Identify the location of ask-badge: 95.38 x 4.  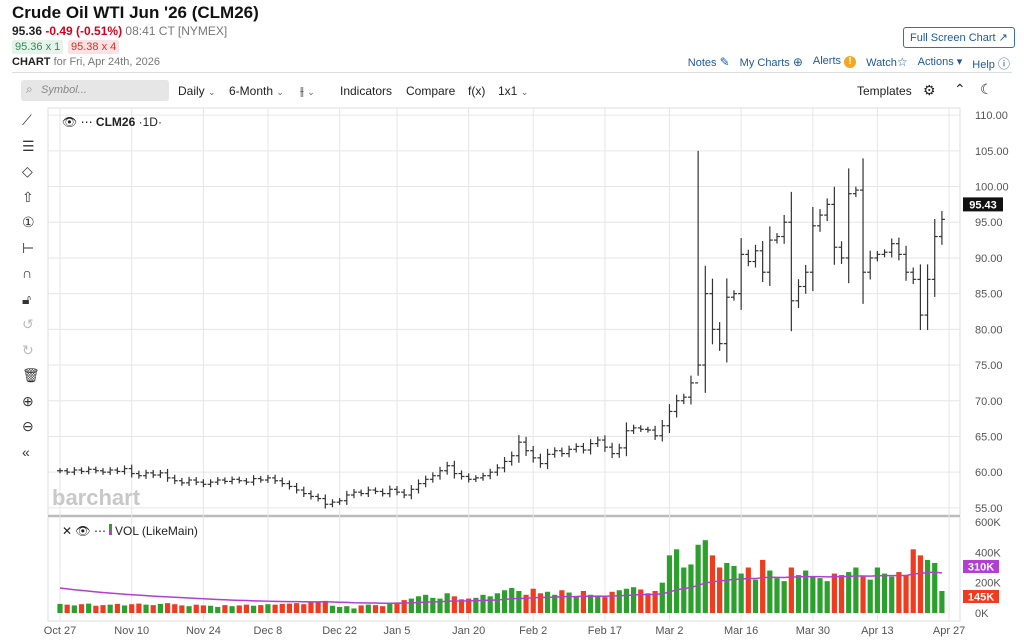
(94, 47).